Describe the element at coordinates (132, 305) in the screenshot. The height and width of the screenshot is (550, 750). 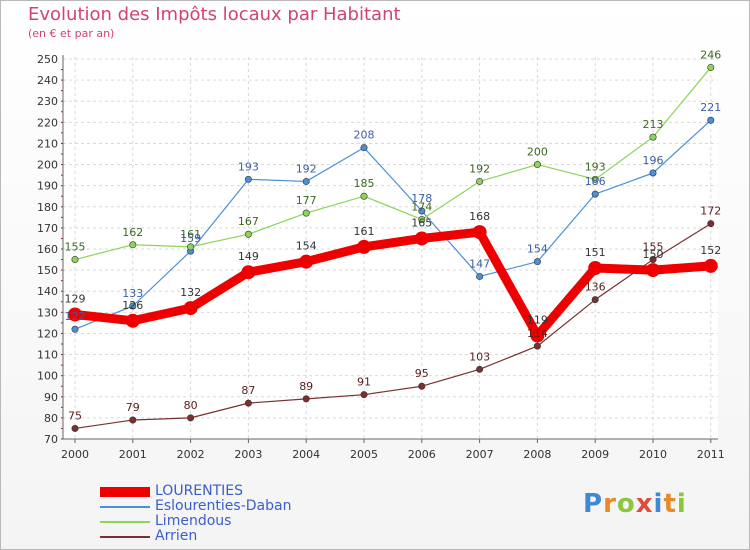
I see `data-label-lourenties: 126` at that location.